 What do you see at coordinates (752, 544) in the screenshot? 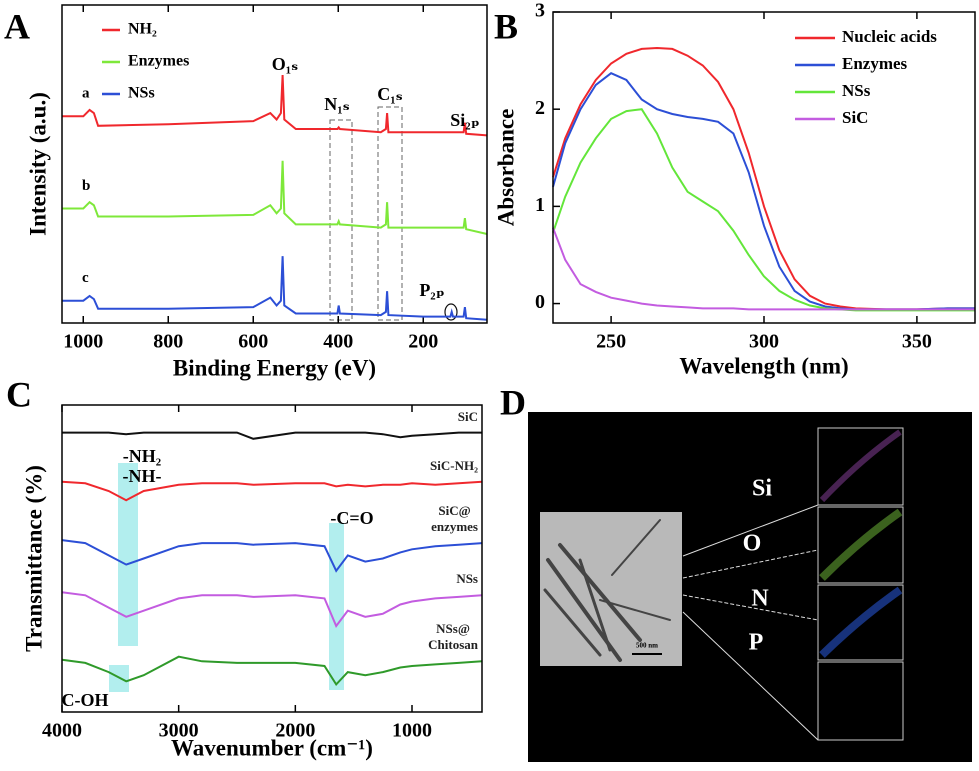
I see `element-label: O` at bounding box center [752, 544].